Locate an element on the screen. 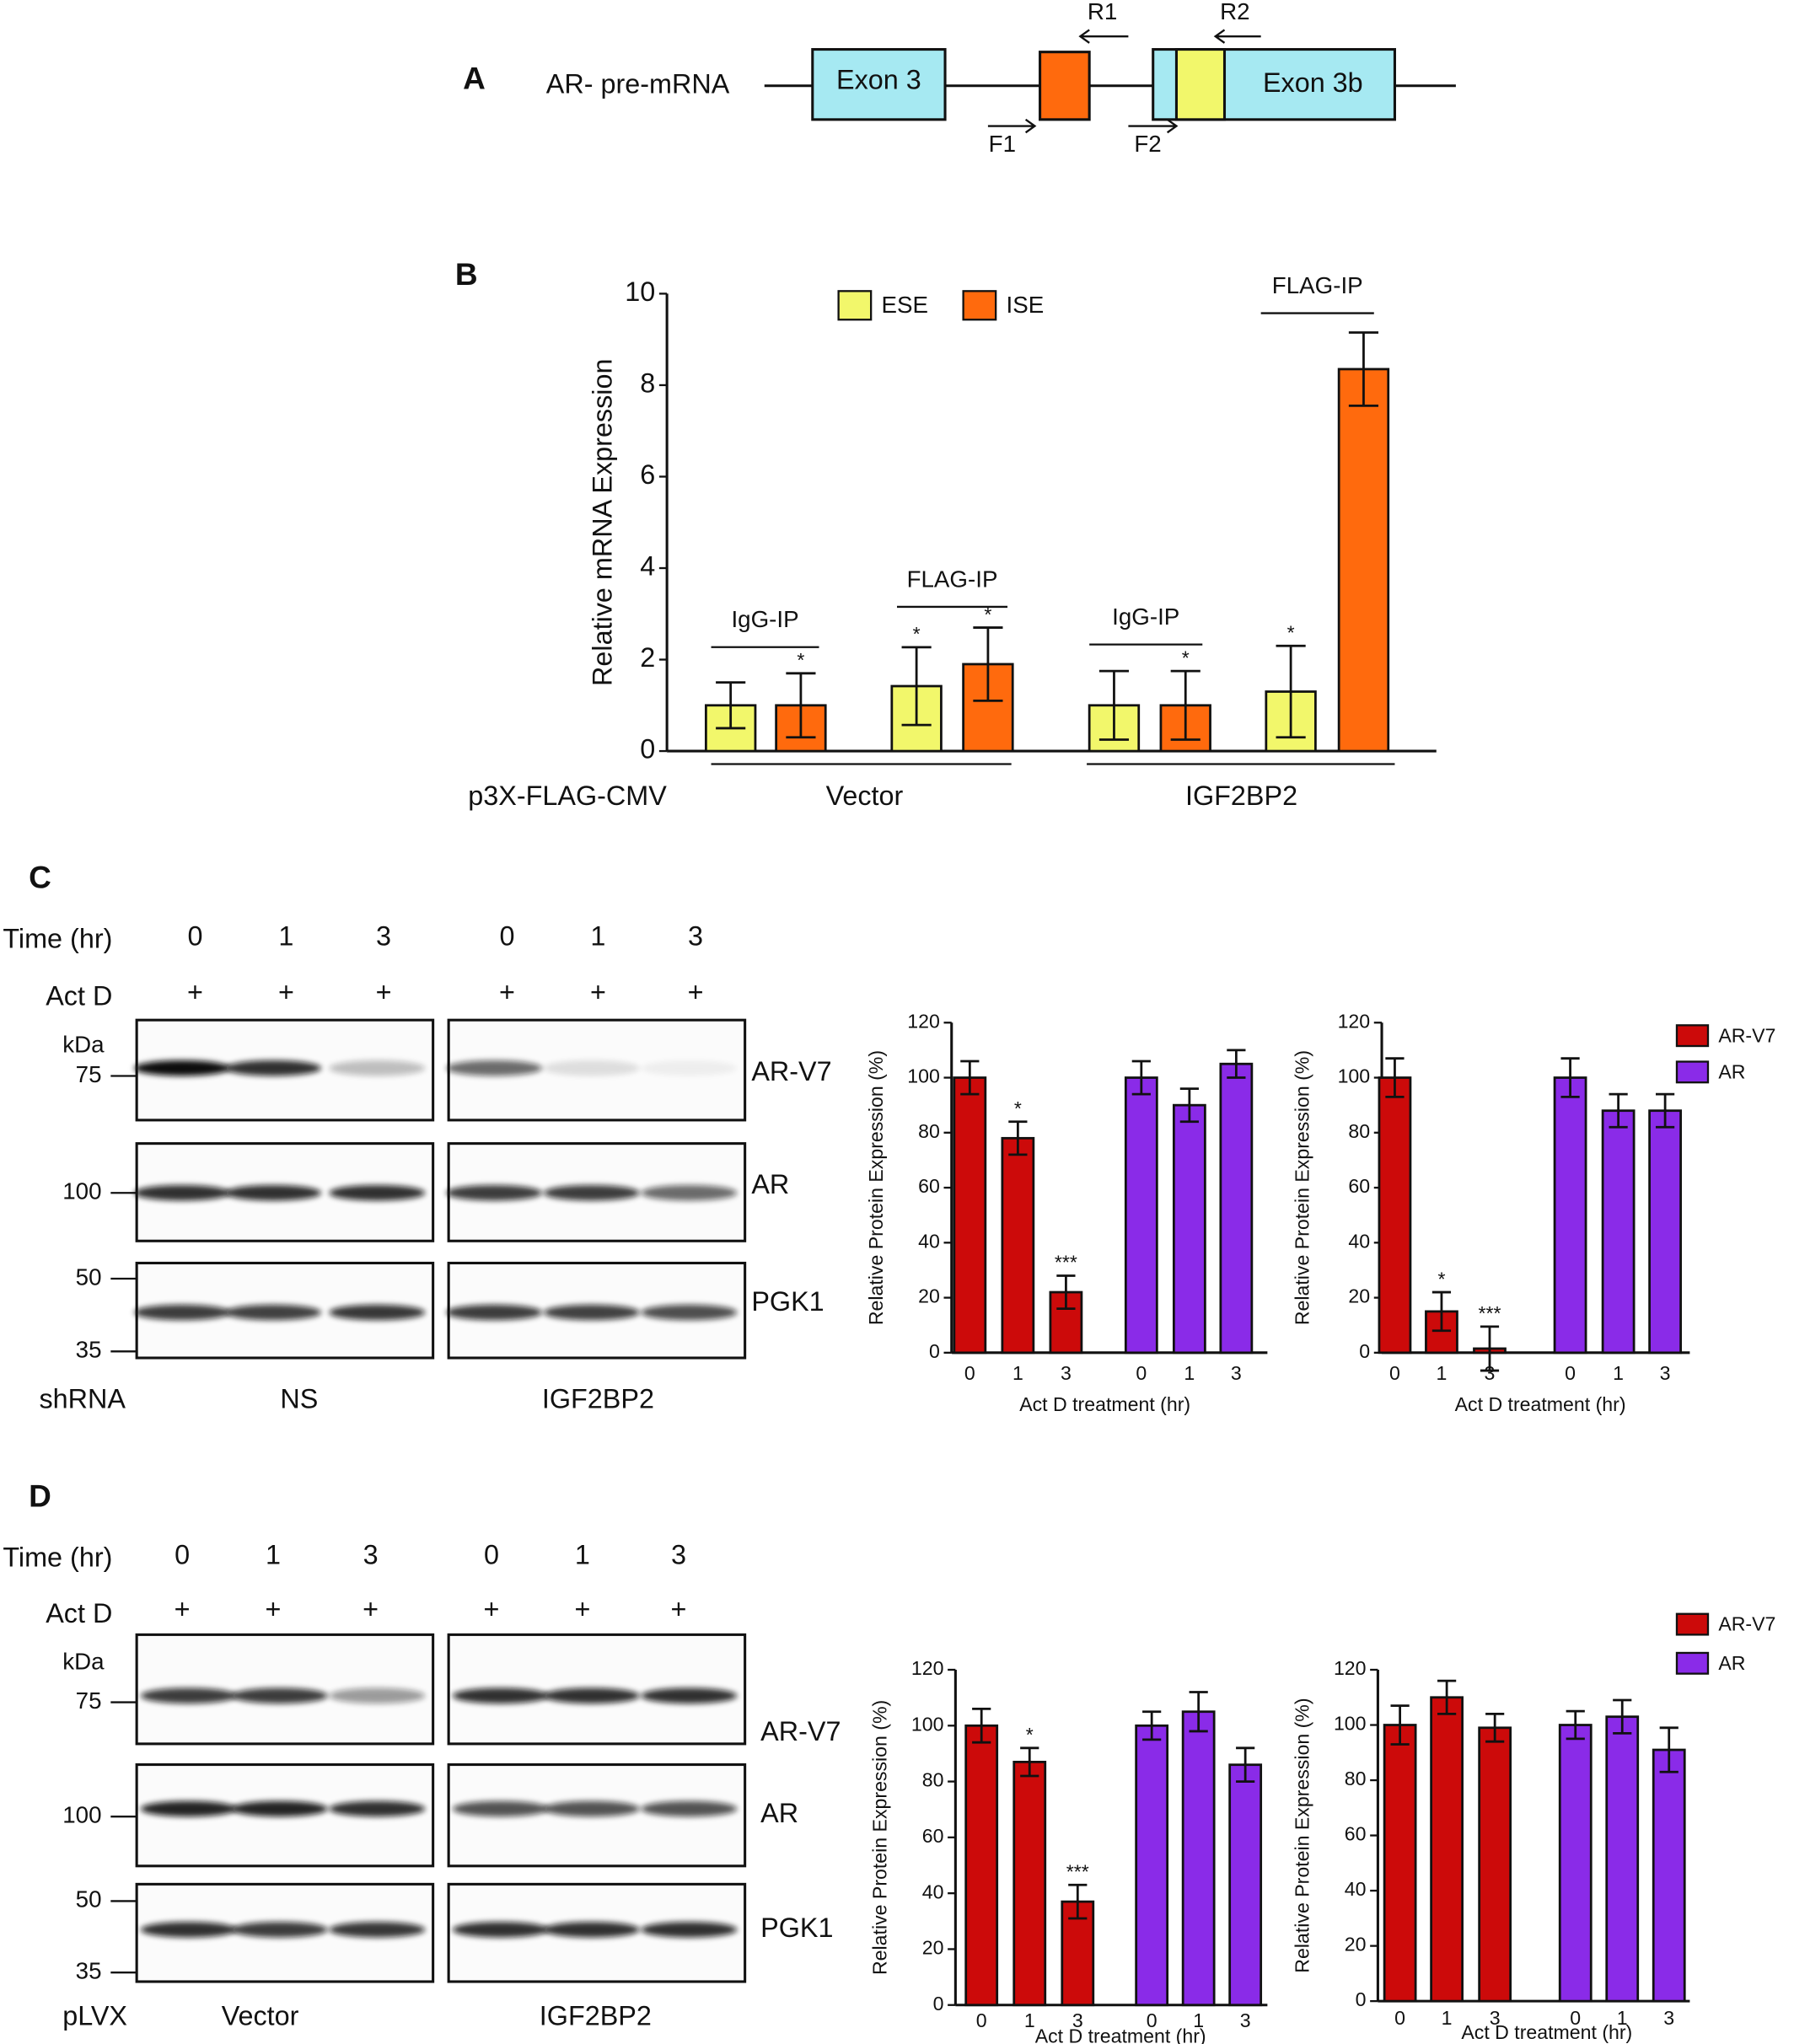 The image size is (1794, 2044). time-value: 1 is located at coordinates (273, 1554).